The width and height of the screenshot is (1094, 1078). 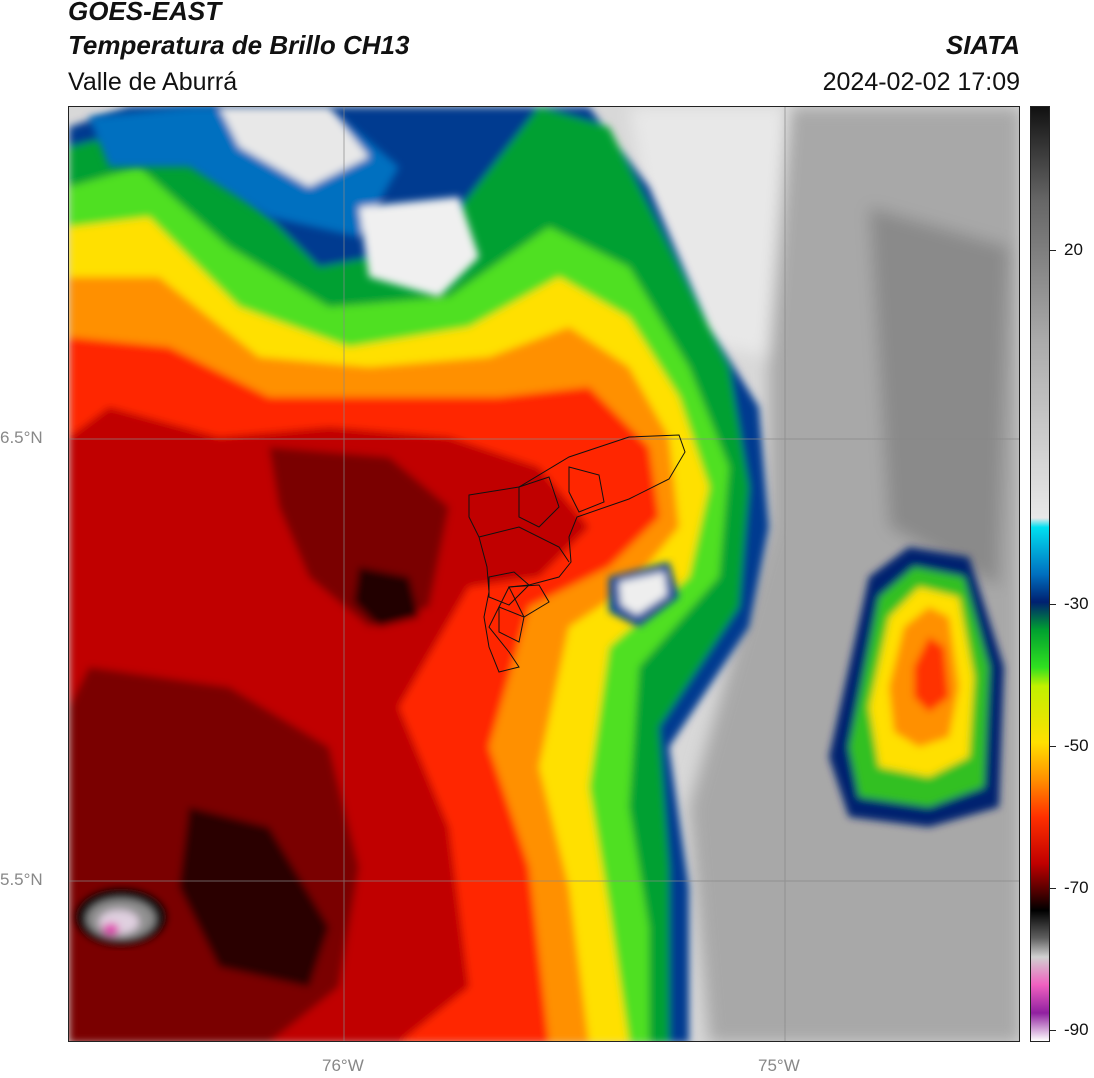 What do you see at coordinates (121, 917) in the screenshot?
I see `overshooting-top` at bounding box center [121, 917].